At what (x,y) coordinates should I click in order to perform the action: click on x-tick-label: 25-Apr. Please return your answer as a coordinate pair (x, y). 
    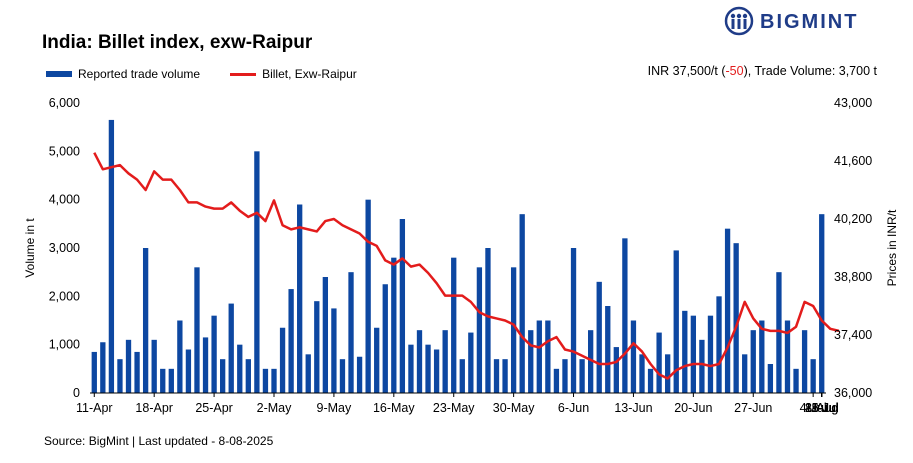
    Looking at the image, I should click on (214, 408).